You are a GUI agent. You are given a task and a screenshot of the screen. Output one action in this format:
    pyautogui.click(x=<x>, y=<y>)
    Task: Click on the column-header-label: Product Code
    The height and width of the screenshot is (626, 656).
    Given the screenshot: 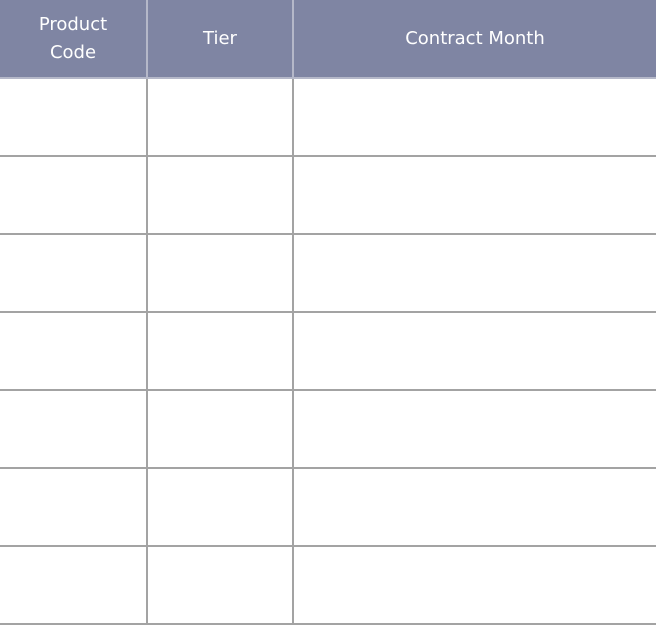 What is the action you would take?
    pyautogui.click(x=73, y=38)
    